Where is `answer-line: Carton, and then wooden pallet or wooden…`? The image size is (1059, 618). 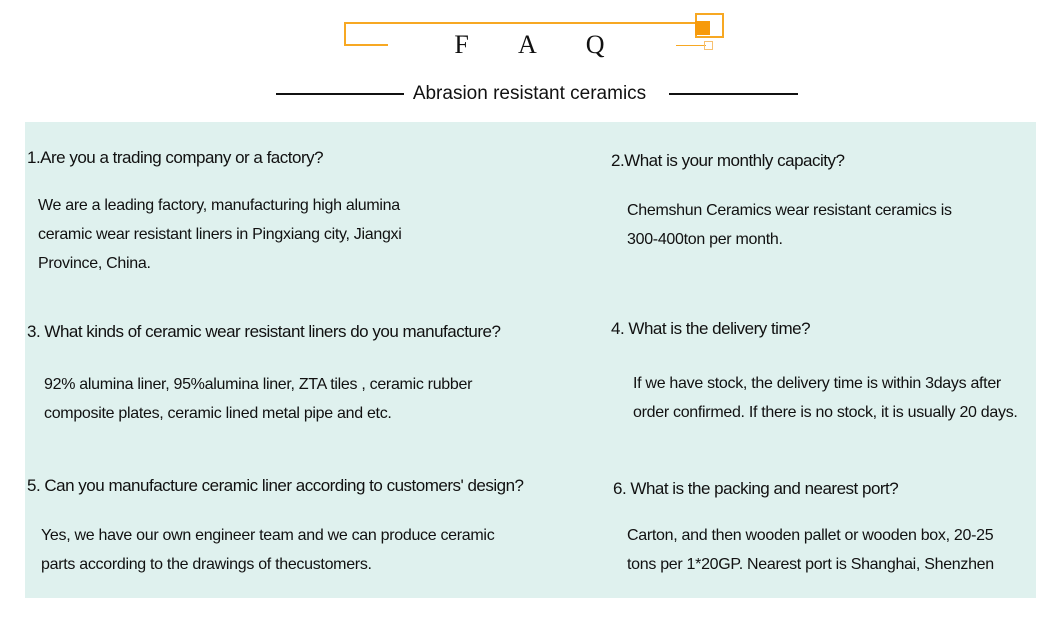 answer-line: Carton, and then wooden pallet or wooden… is located at coordinates (810, 535).